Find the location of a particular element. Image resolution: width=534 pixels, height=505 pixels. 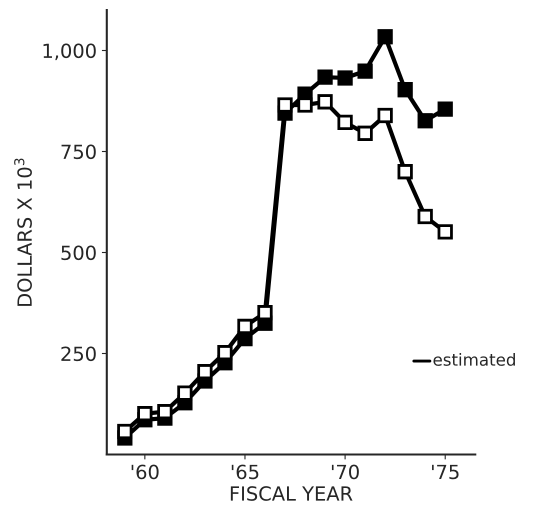

x-tick-label: '60 is located at coordinates (145, 472).